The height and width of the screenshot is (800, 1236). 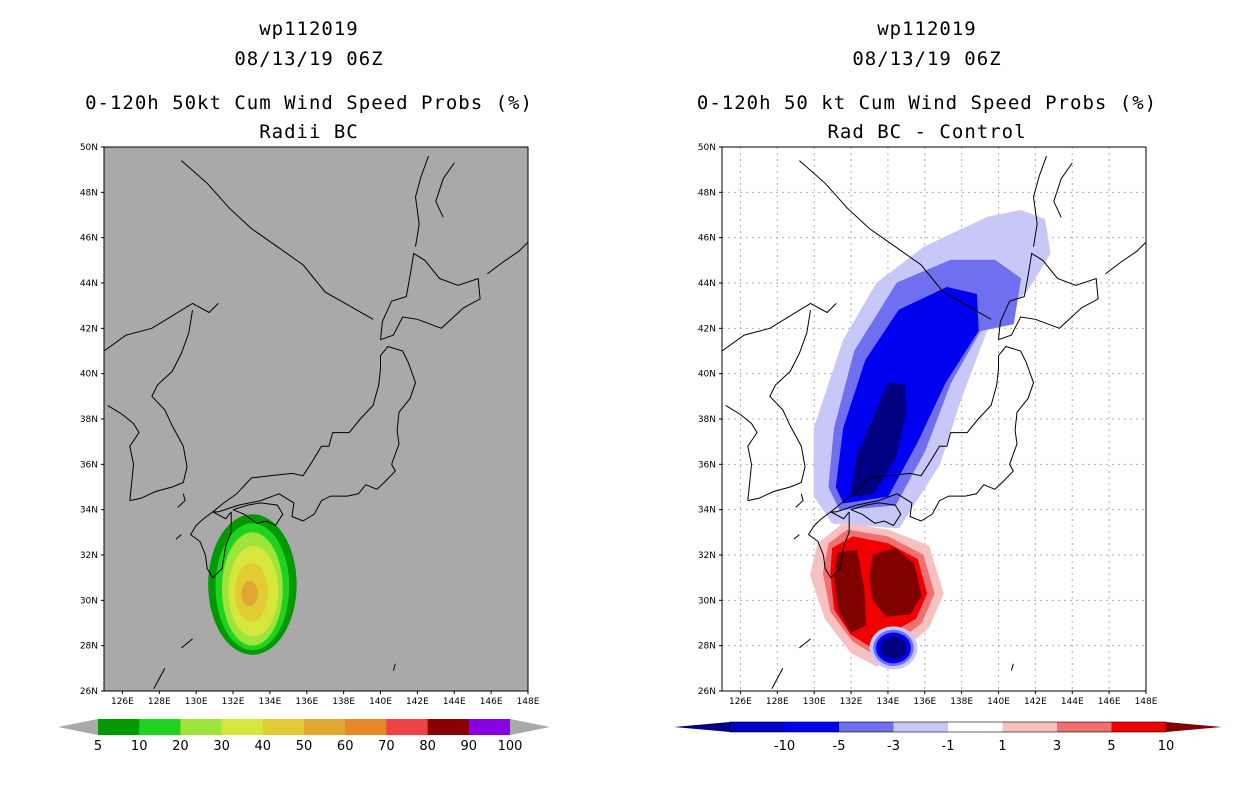 I want to click on chart-subtitle: 0-120h 50 kt Cum Wind Speed Probs (%), so click(x=927, y=103).